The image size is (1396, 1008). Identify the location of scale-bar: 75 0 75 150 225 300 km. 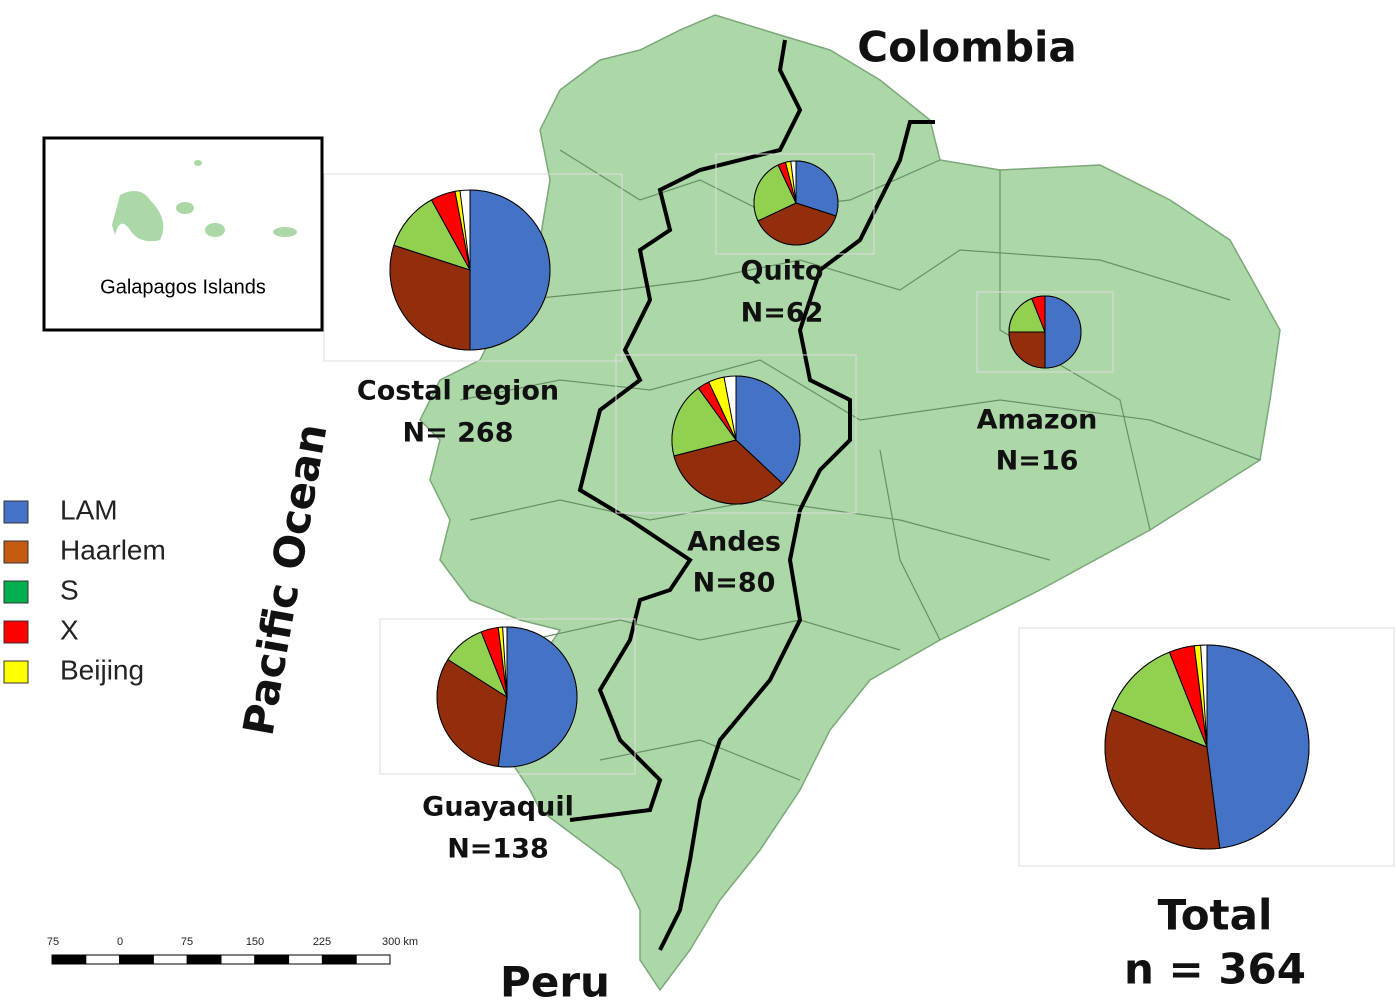
(232, 950).